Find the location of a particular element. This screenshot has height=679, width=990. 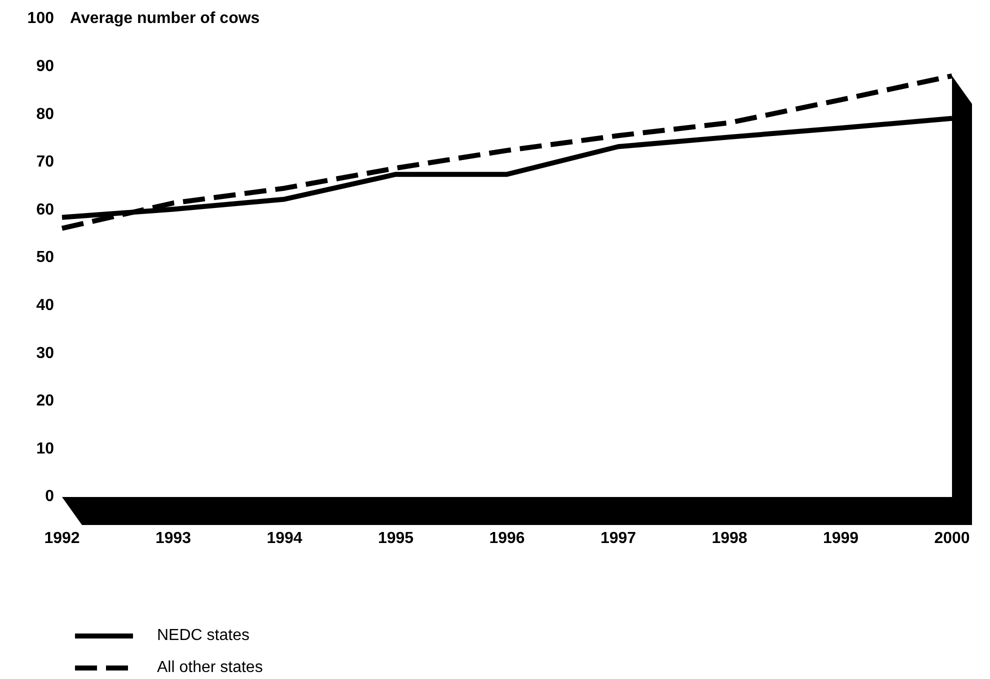

y-tick-label: 70 is located at coordinates (45, 162).